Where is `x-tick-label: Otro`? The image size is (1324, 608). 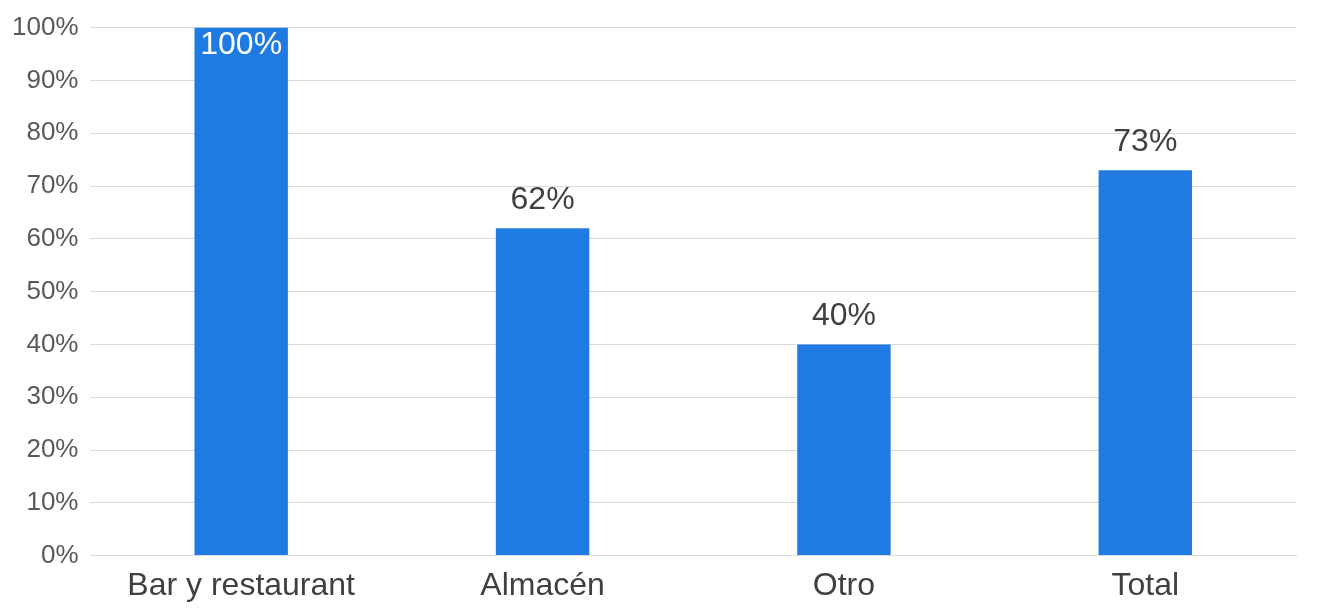
x-tick-label: Otro is located at coordinates (844, 583).